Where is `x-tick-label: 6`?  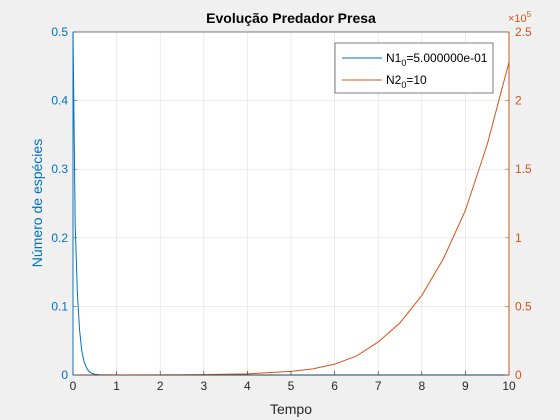
x-tick-label: 6 is located at coordinates (334, 386).